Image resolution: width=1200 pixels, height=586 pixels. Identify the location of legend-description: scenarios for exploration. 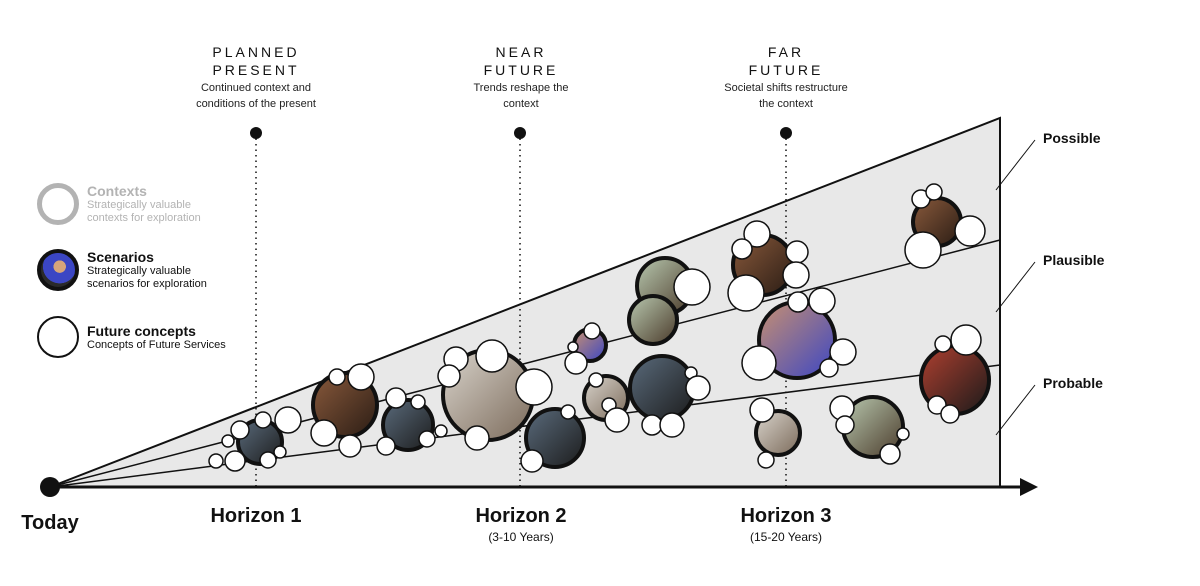
(147, 284).